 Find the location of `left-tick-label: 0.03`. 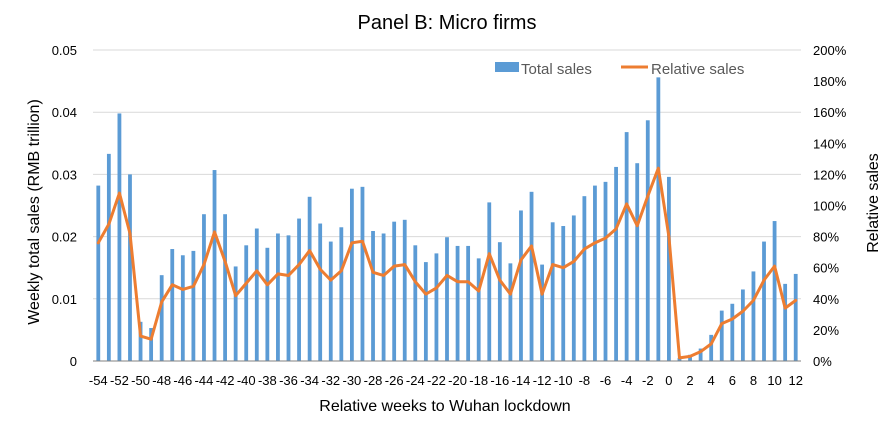

left-tick-label: 0.03 is located at coordinates (64, 174).